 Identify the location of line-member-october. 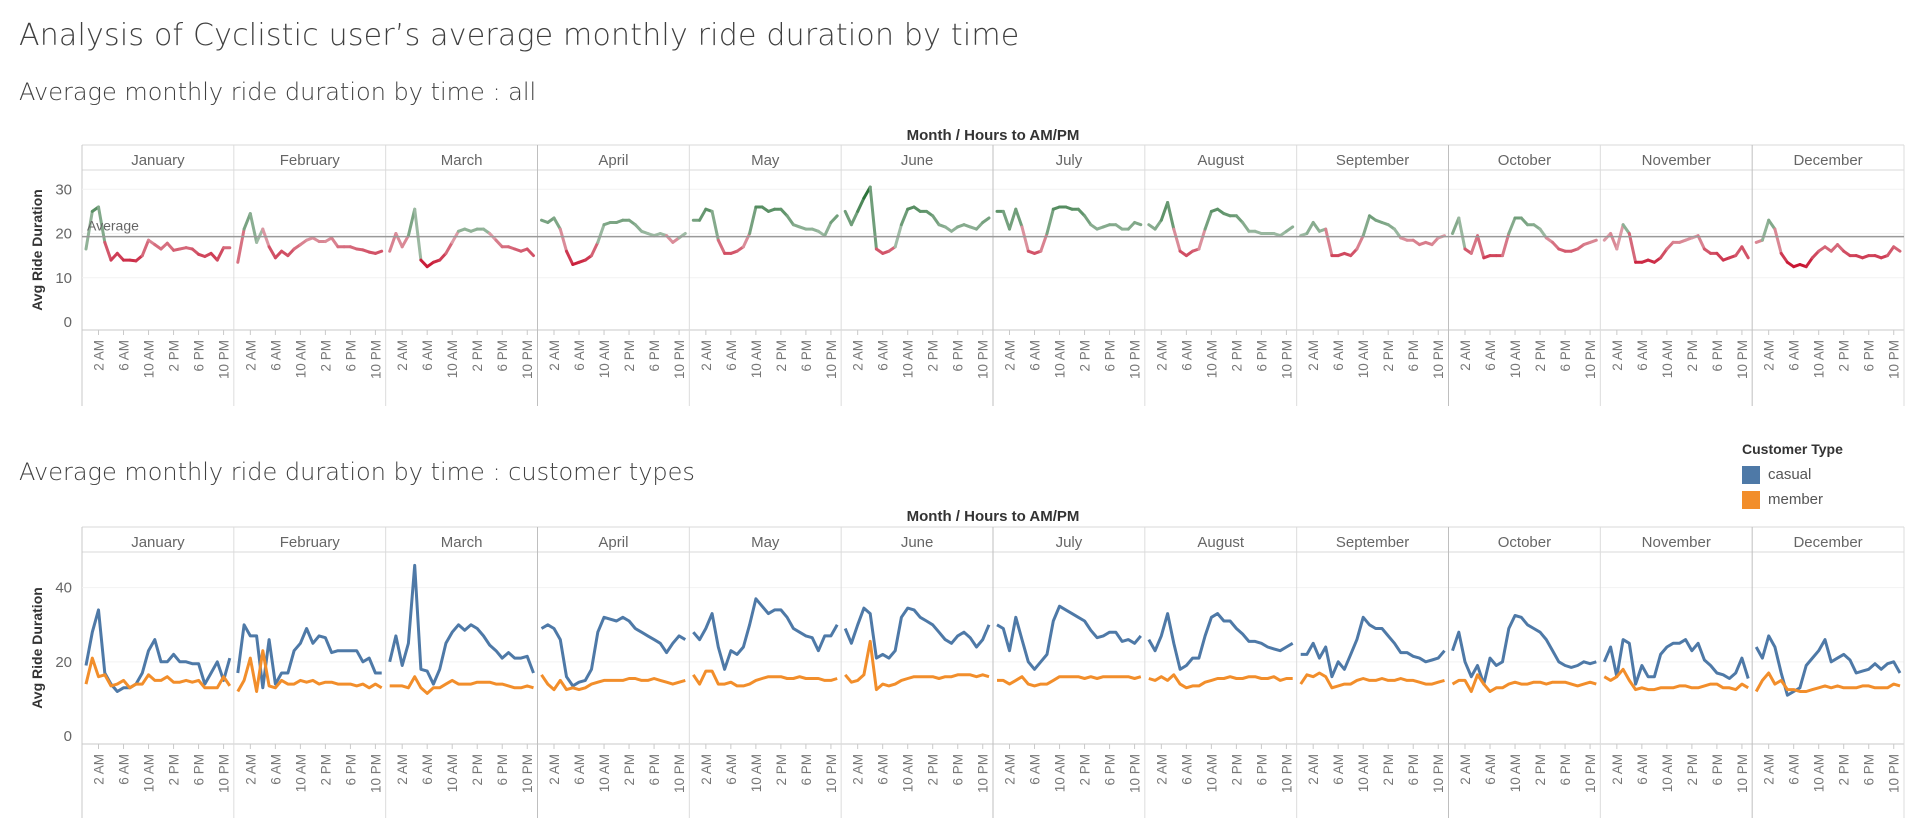
(1524, 683).